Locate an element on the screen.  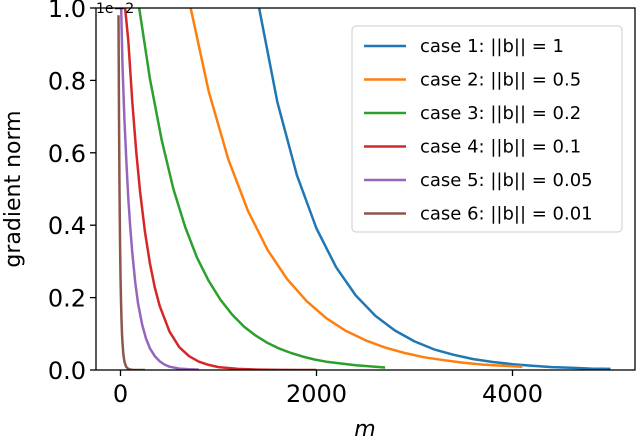
y-tick-label: 0.4 is located at coordinates (67, 226).